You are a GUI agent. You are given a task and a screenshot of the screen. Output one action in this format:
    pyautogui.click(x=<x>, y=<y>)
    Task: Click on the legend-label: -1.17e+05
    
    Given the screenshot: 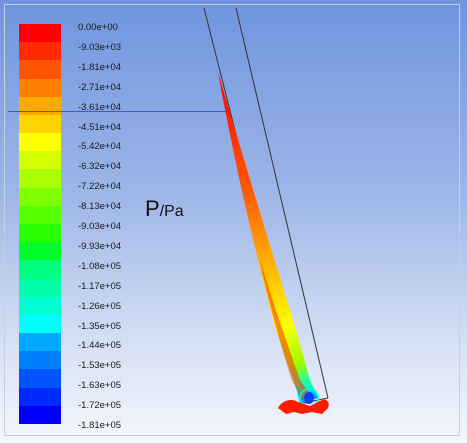 What is the action you would take?
    pyautogui.click(x=100, y=286)
    